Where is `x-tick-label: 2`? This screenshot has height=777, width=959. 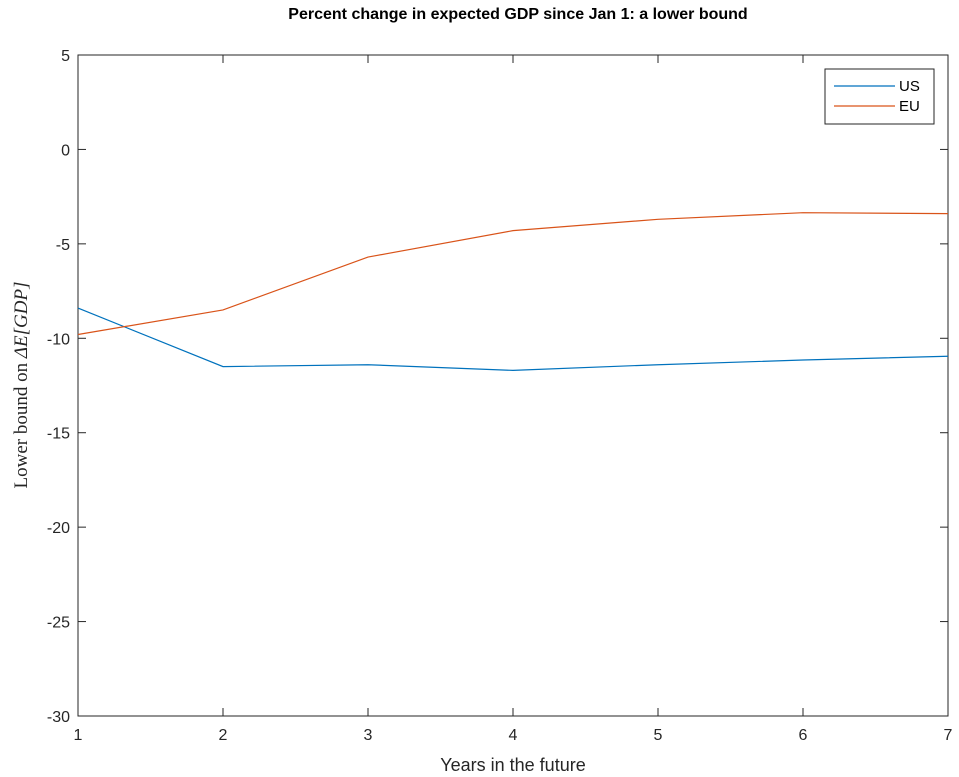
x-tick-label: 2 is located at coordinates (223, 735).